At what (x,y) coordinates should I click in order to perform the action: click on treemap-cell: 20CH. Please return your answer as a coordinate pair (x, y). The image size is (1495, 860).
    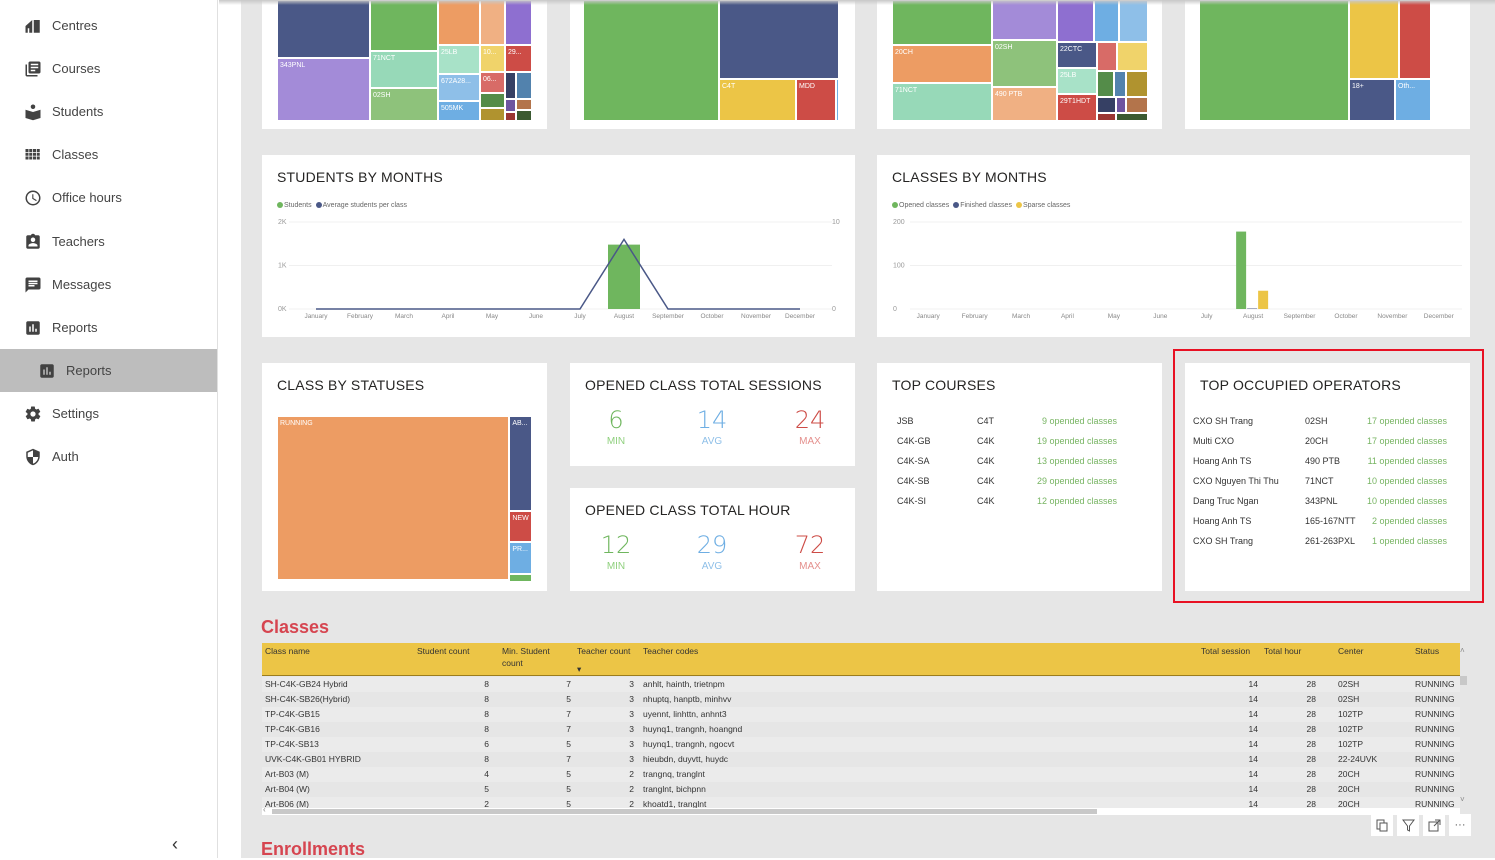
    Looking at the image, I should click on (942, 64).